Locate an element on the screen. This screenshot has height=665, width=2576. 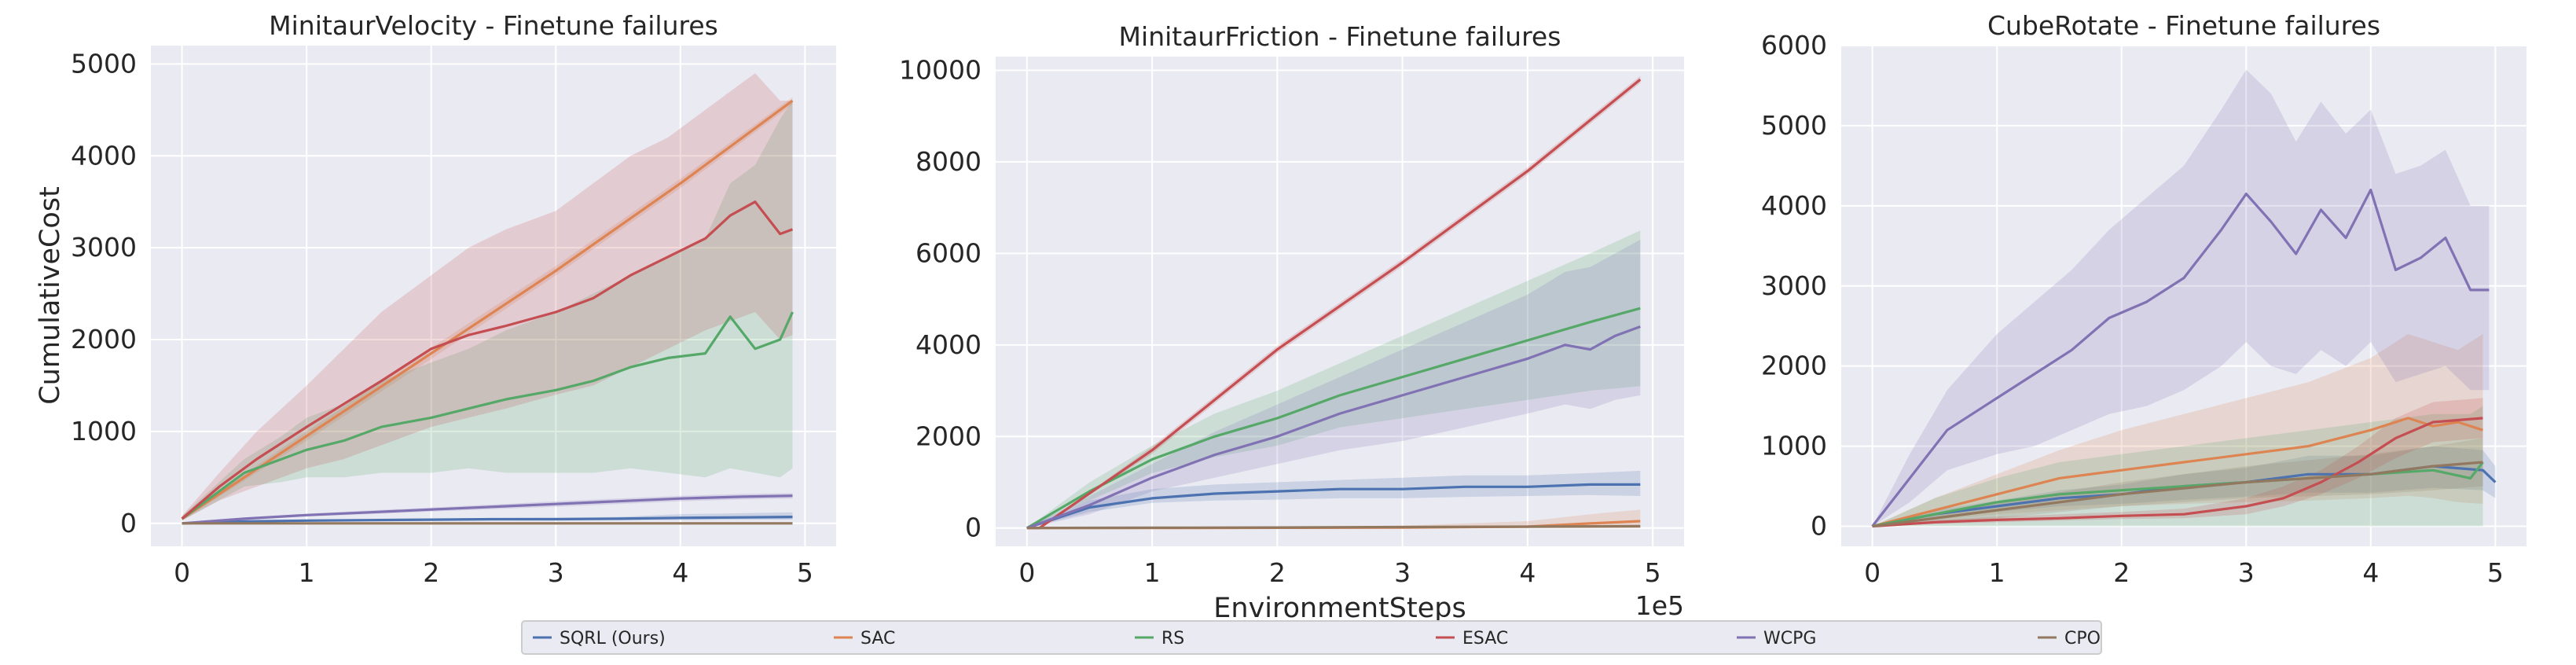
legend-label: WCPG is located at coordinates (1789, 638).